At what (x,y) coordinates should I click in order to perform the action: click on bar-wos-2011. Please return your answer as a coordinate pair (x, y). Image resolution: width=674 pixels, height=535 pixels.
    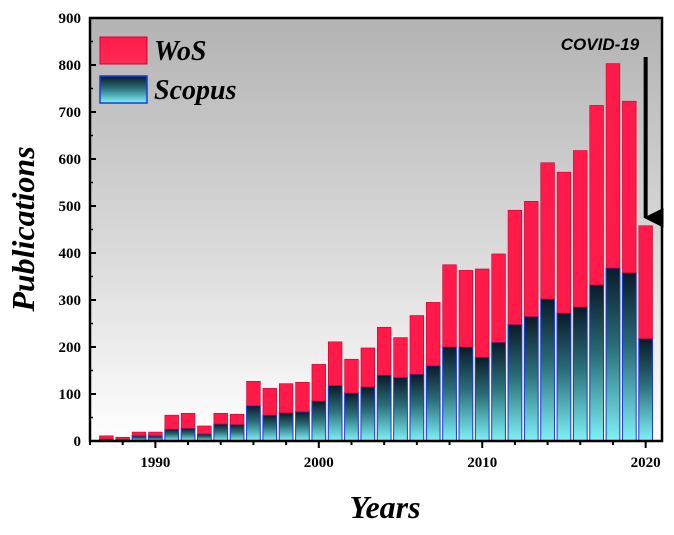
    Looking at the image, I should click on (498, 298).